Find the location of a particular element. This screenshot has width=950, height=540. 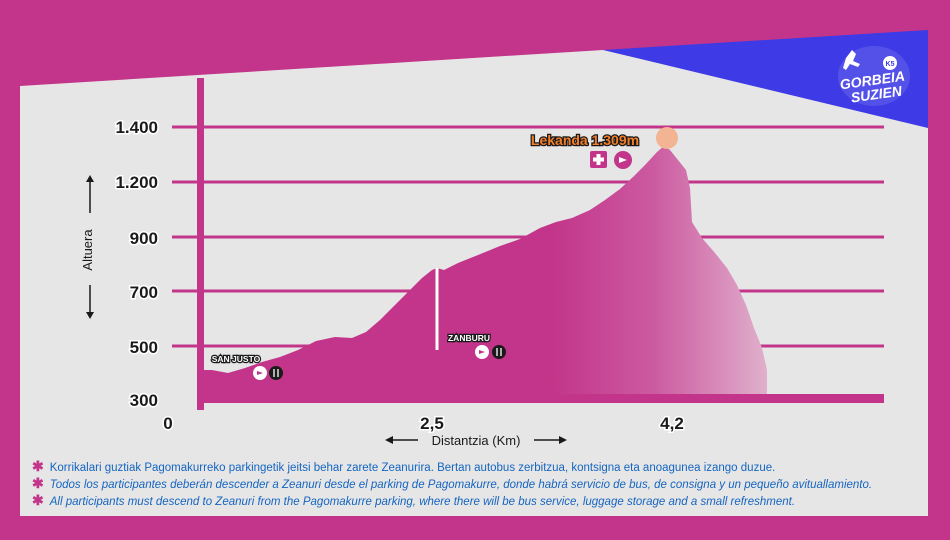

checkpoint-label: SAN JUSTO is located at coordinates (236, 359).